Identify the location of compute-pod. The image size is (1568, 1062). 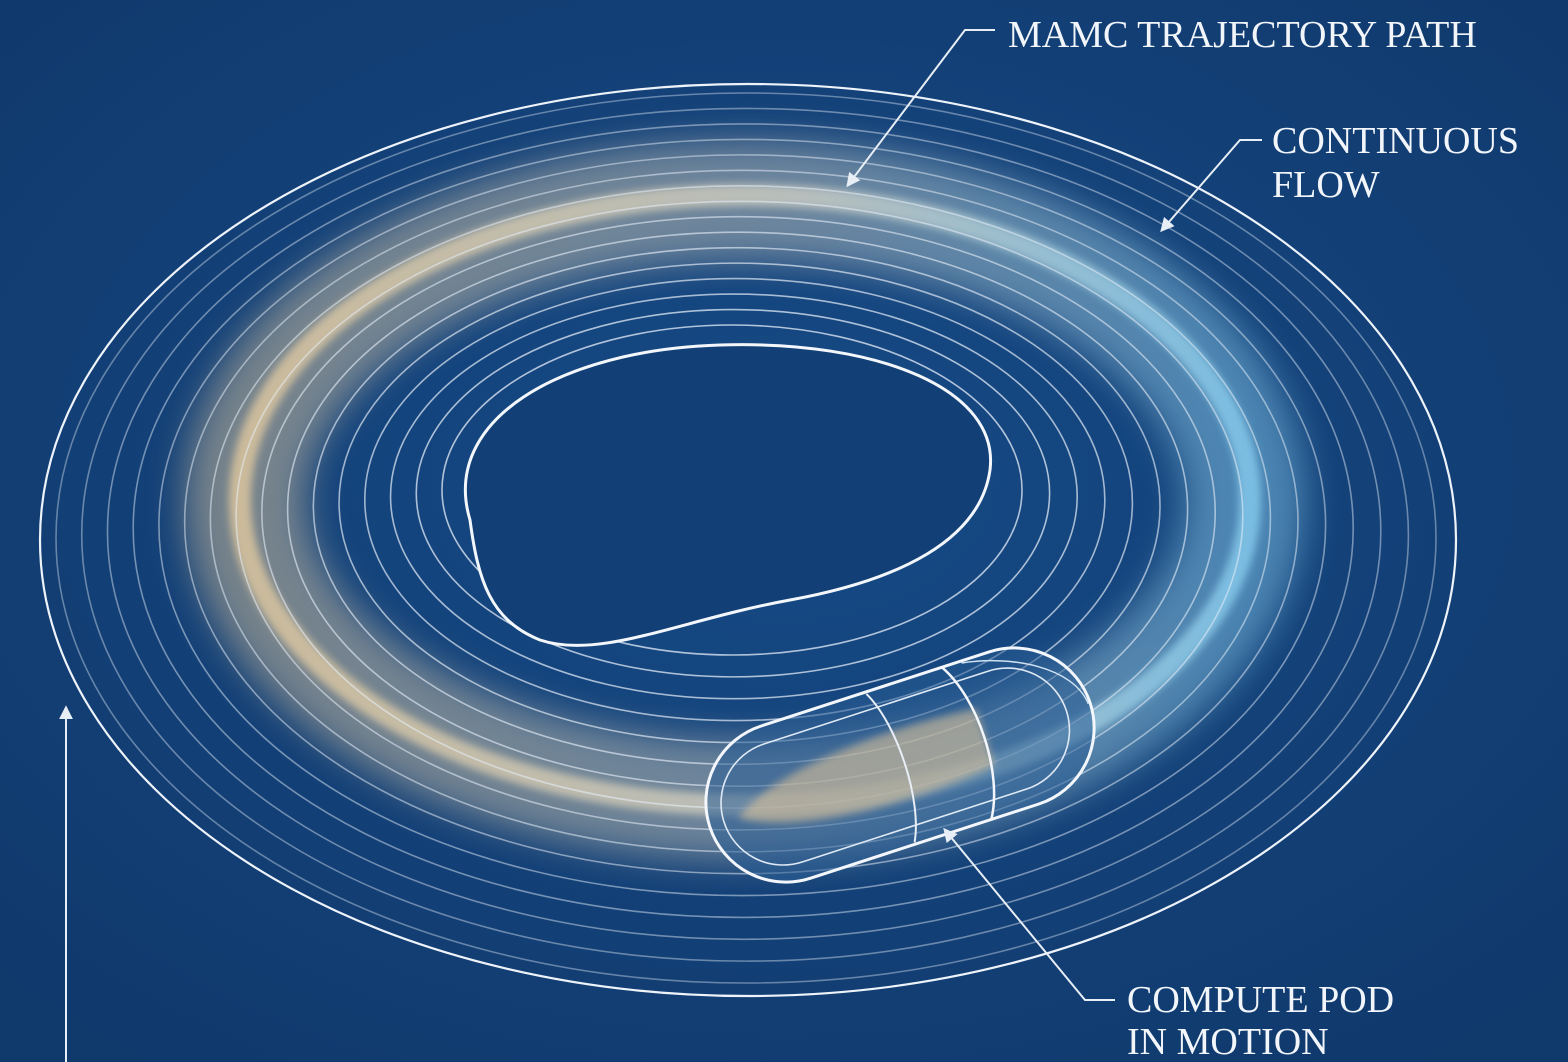
(900, 765).